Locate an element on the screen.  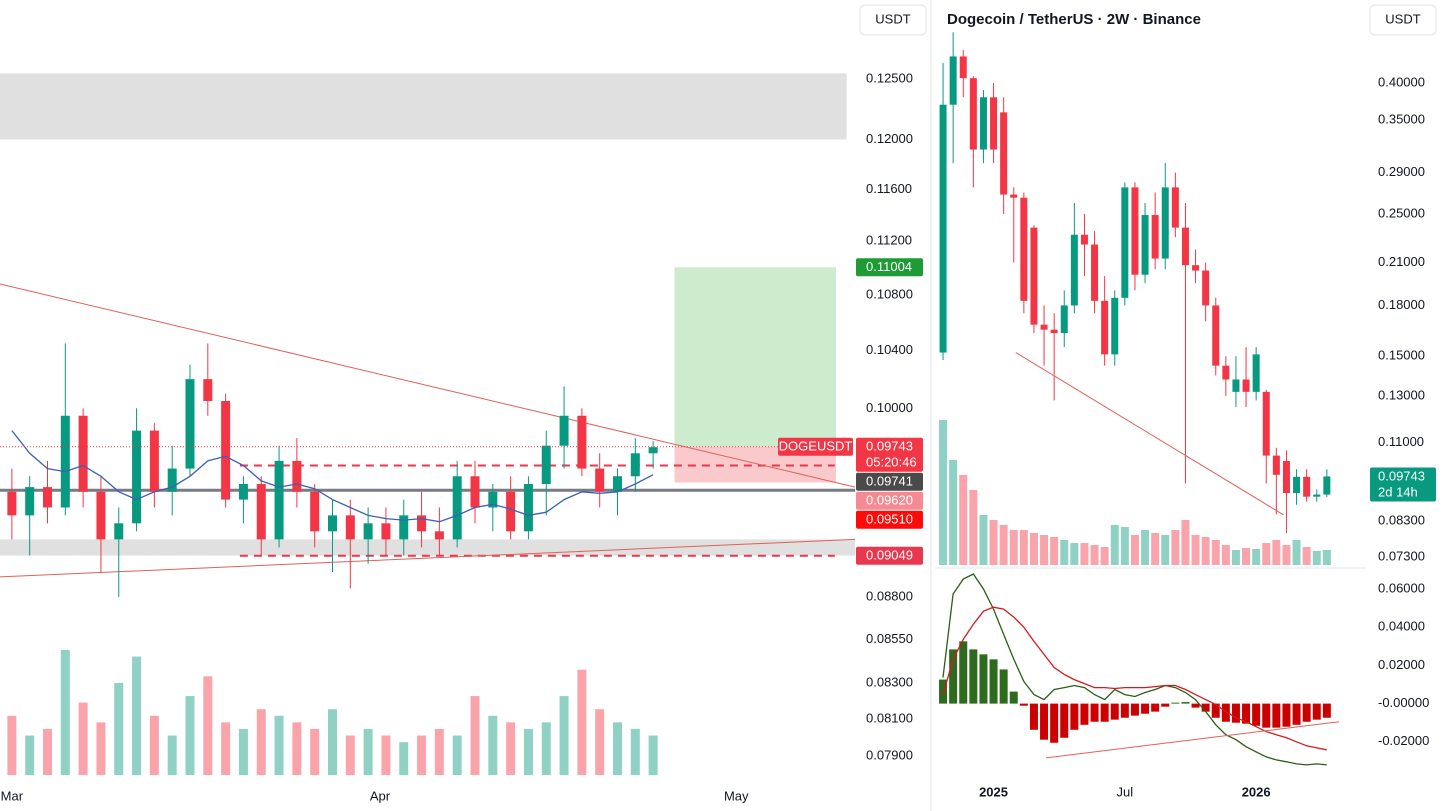
price-tag-countdown: 05:20:46 is located at coordinates (891, 462).